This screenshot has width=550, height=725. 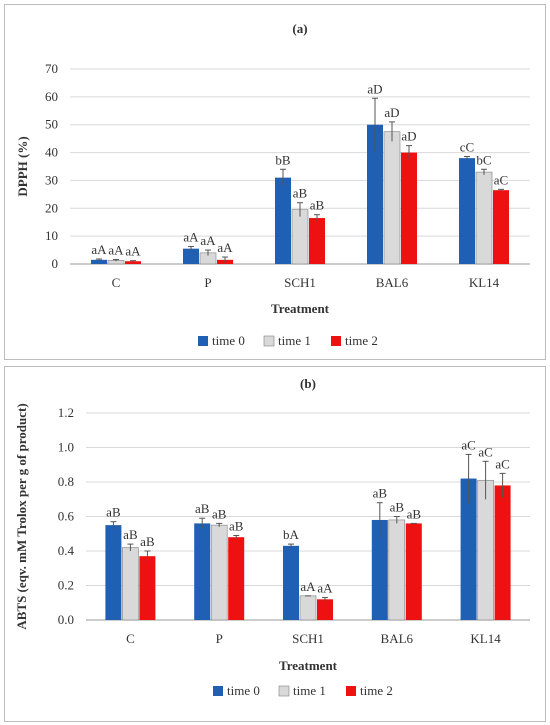 What do you see at coordinates (116, 282) in the screenshot?
I see `chart-a-category-label: C` at bounding box center [116, 282].